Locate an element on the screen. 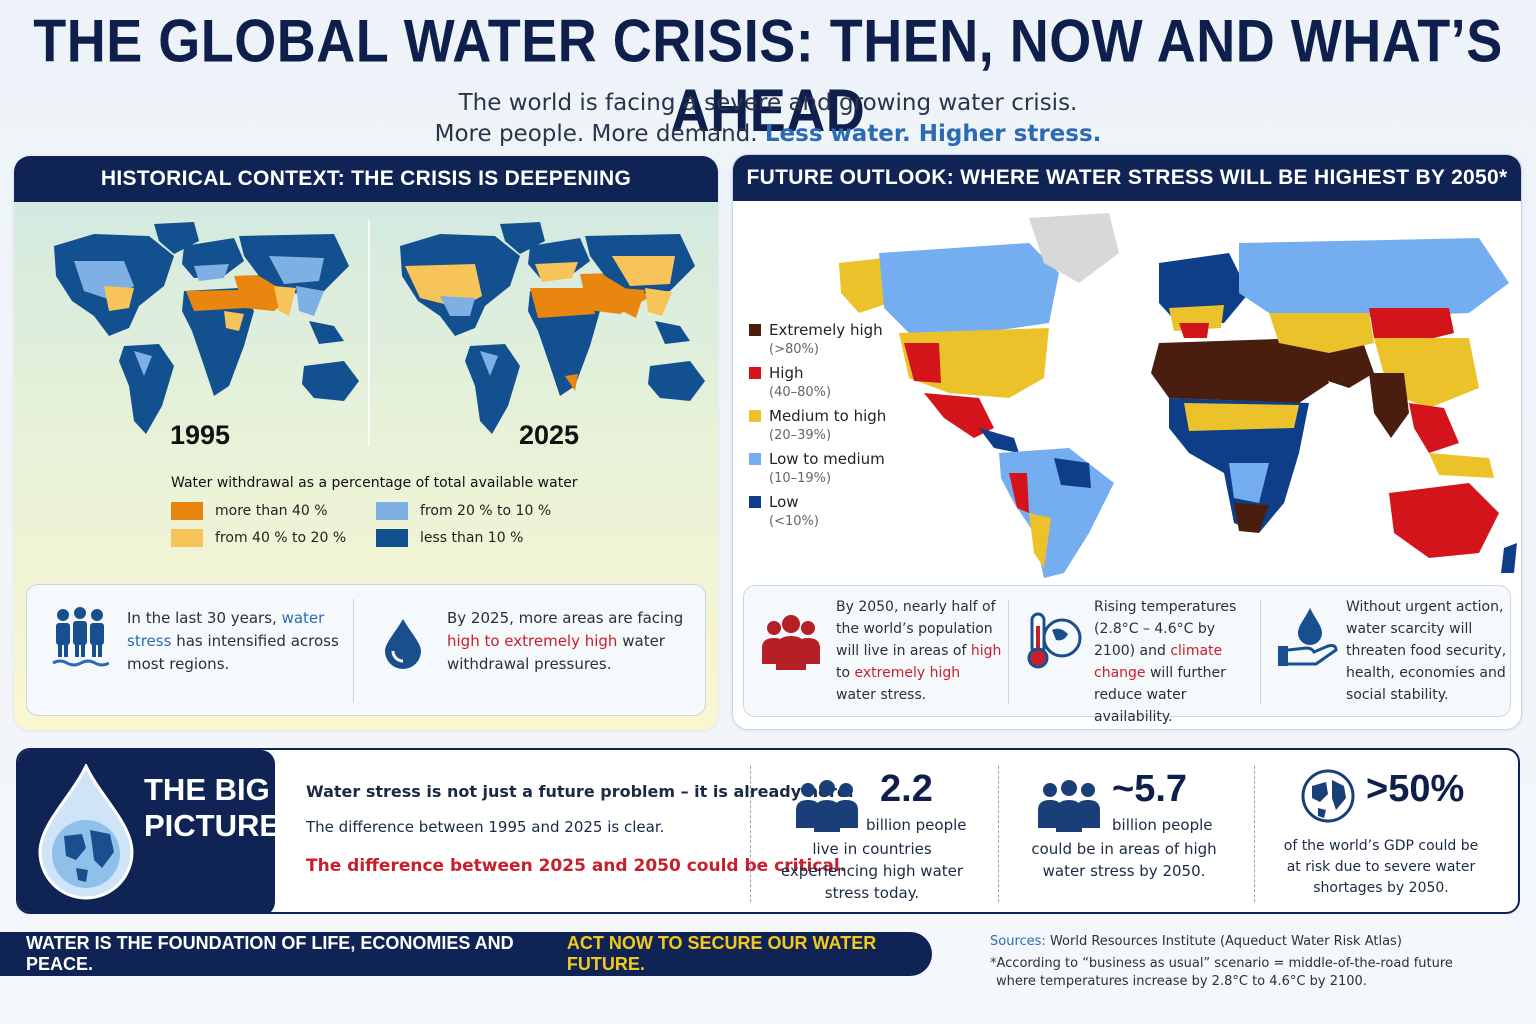 This screenshot has width=1536, height=1024. water-drop-icon is located at coordinates (403, 644).